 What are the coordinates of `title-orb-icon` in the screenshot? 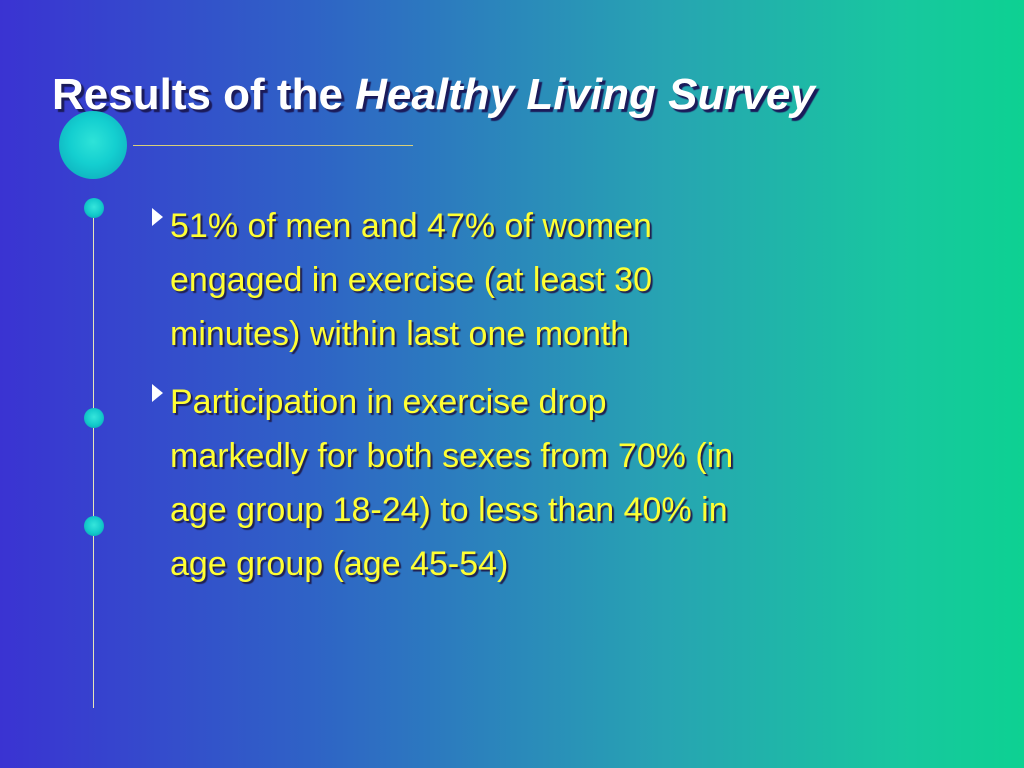 It's located at (93, 145).